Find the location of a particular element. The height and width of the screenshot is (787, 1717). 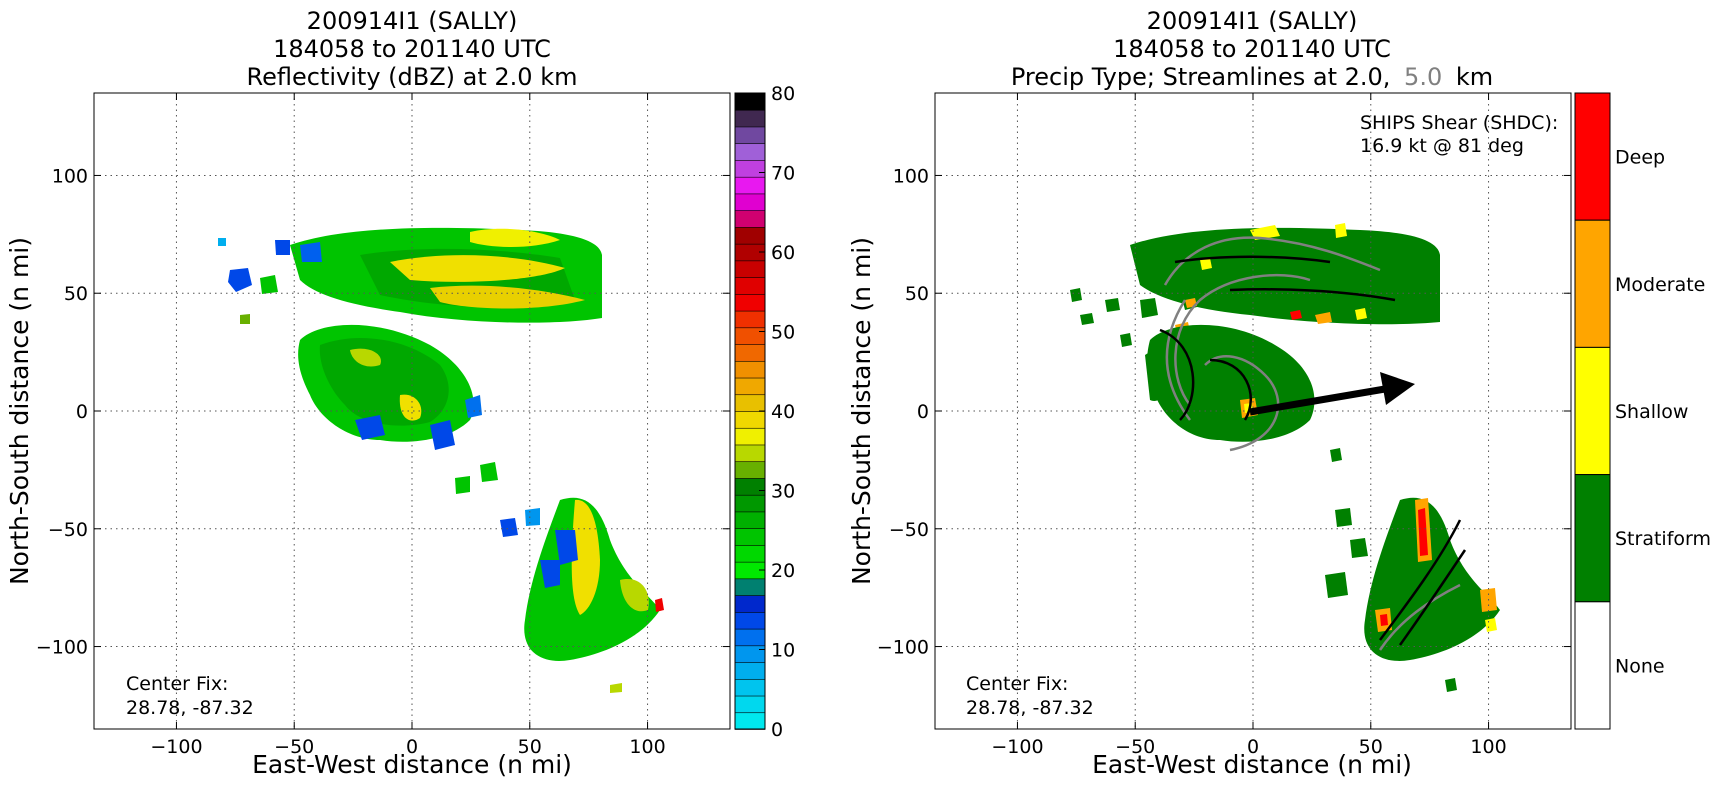

right-title-line2: 184058 to 201140 UTC is located at coordinates (1252, 49).